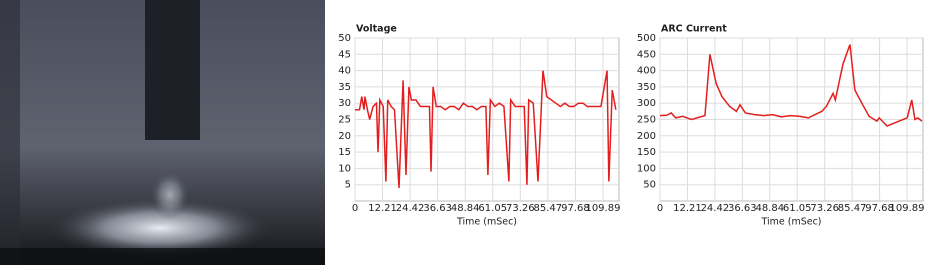 Image resolution: width=930 pixels, height=269 pixels. What do you see at coordinates (694, 29) in the screenshot?
I see `chart-title: ARC Current` at bounding box center [694, 29].